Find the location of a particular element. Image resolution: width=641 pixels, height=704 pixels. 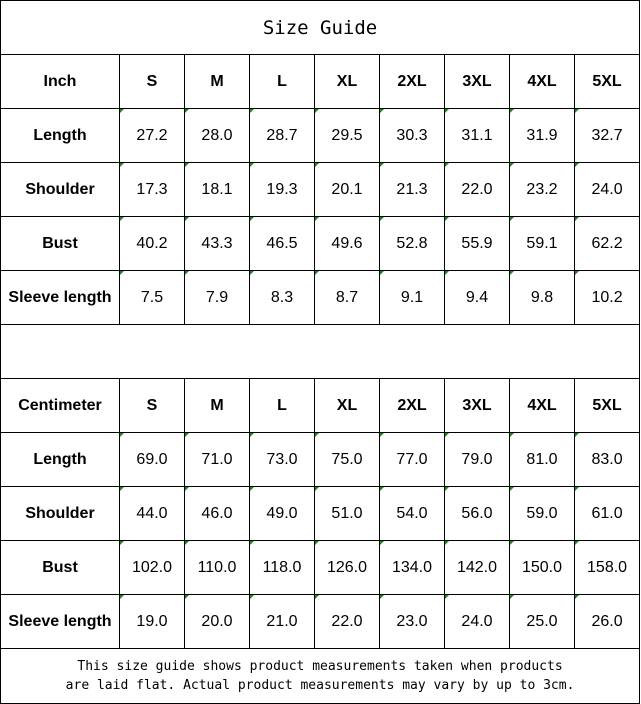

measurement-cell: 142.0 is located at coordinates (477, 567).